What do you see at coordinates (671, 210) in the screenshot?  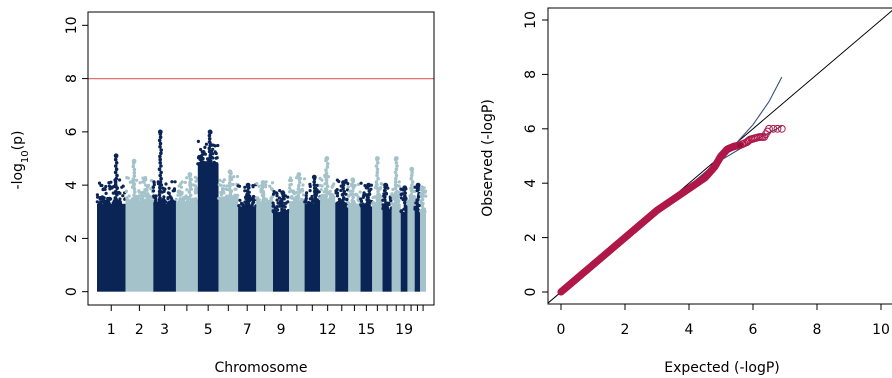 I see `qq-points` at bounding box center [671, 210].